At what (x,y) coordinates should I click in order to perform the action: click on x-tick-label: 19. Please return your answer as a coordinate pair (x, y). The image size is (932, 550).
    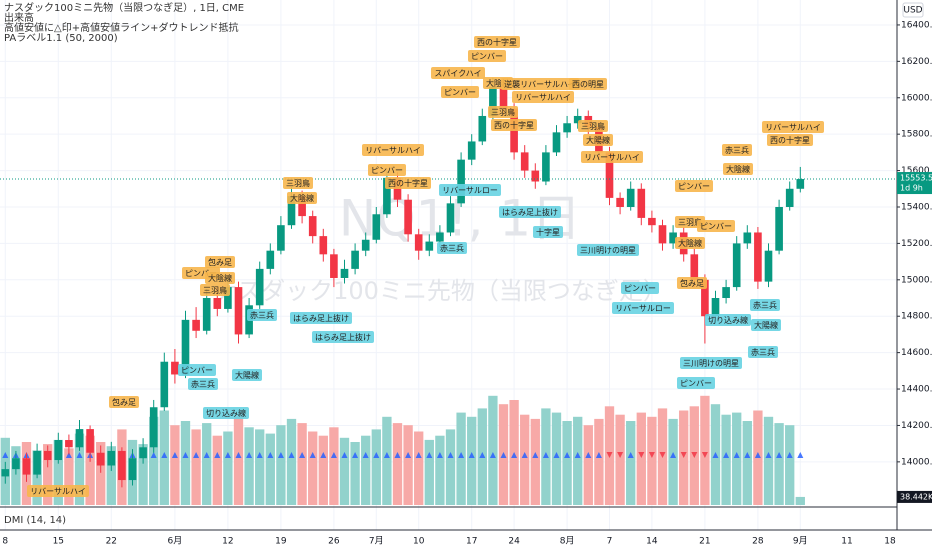
    Looking at the image, I should click on (281, 542).